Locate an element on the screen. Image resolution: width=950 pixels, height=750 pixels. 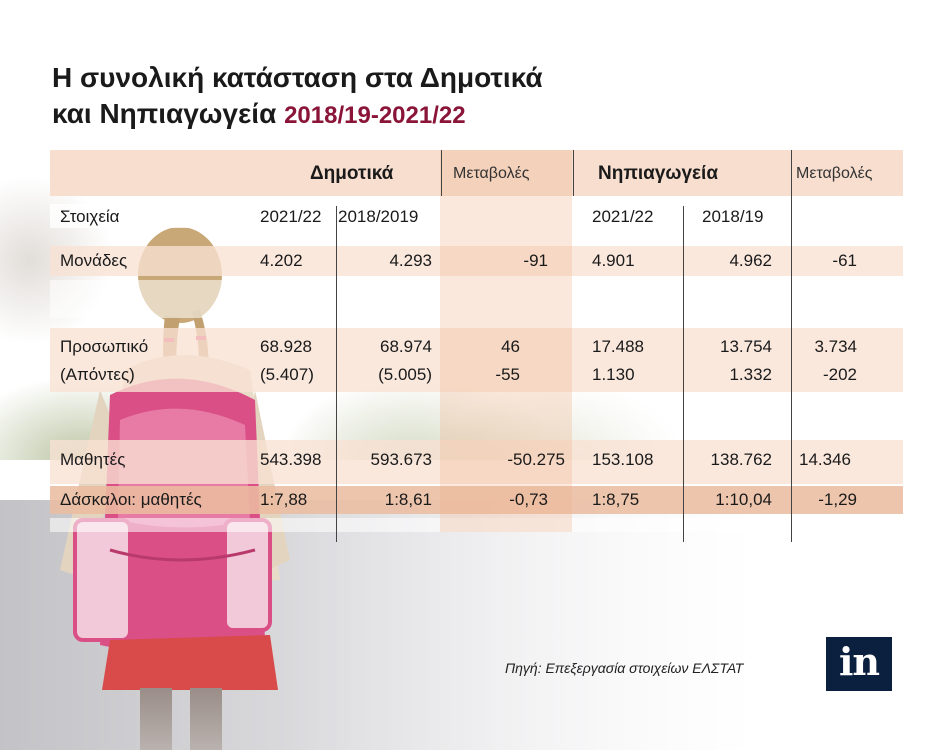
changes-column-highlight is located at coordinates (506, 341).